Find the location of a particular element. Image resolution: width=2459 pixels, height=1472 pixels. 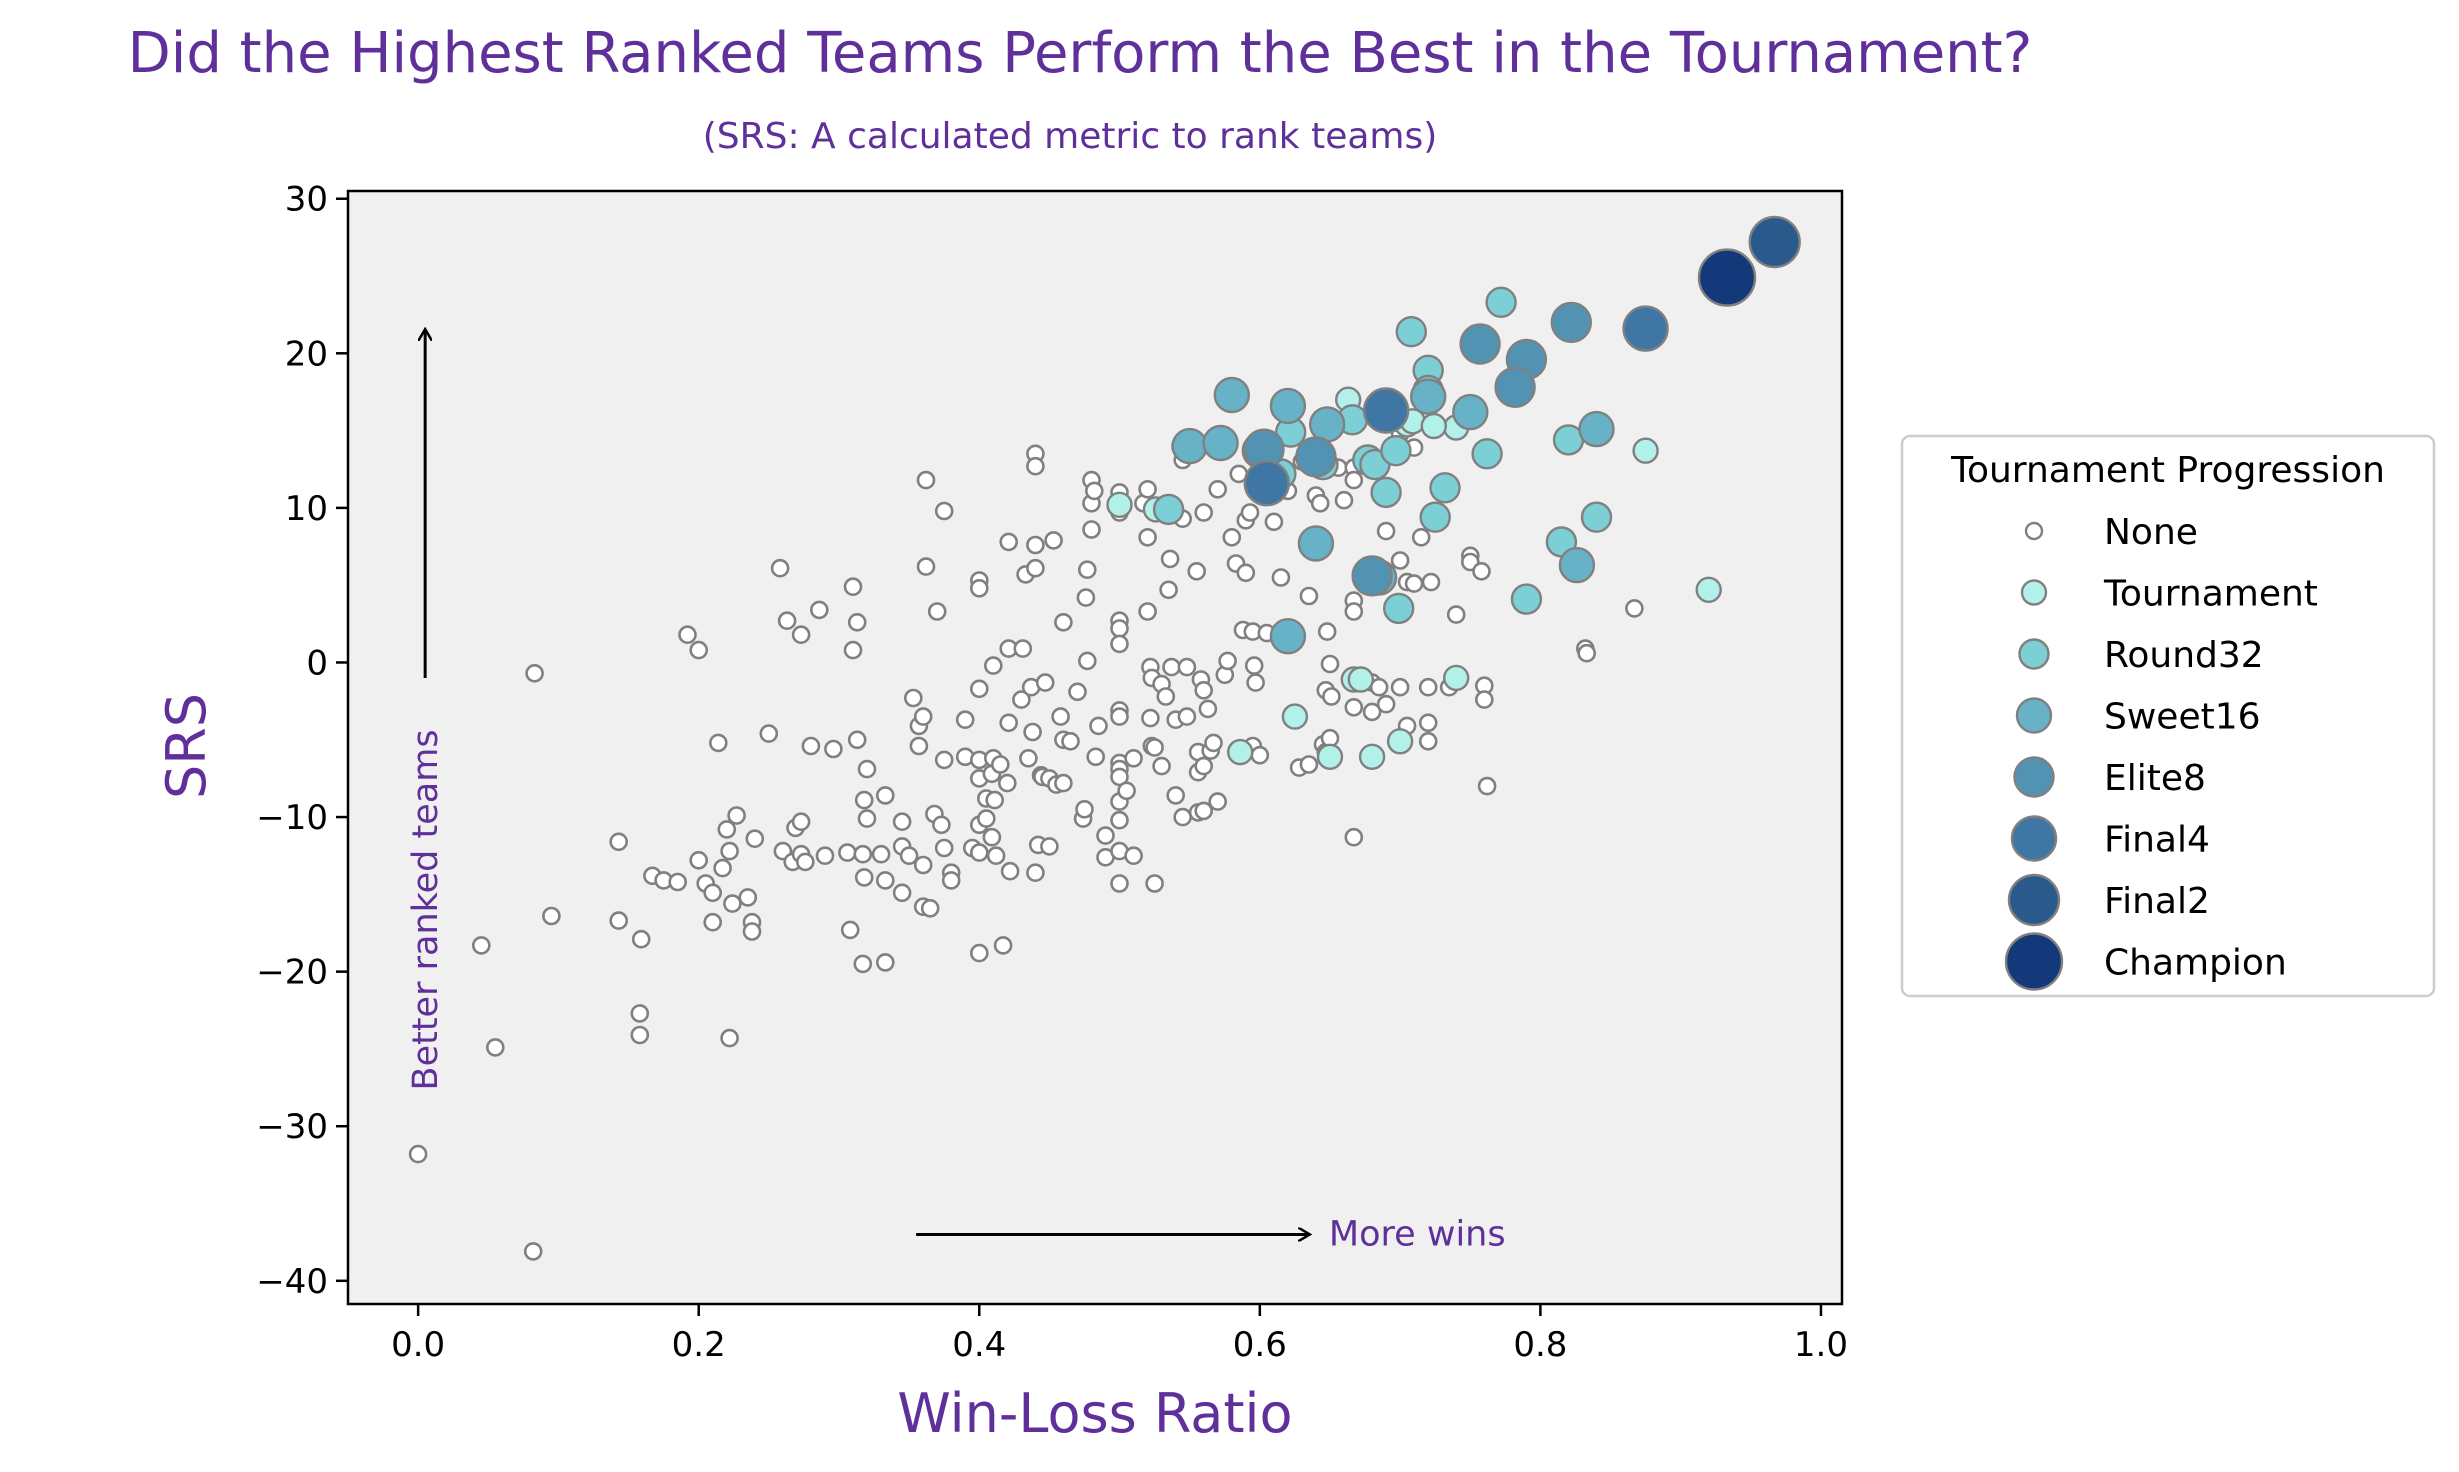

x-tick-label: 0.2 is located at coordinates (699, 1345).